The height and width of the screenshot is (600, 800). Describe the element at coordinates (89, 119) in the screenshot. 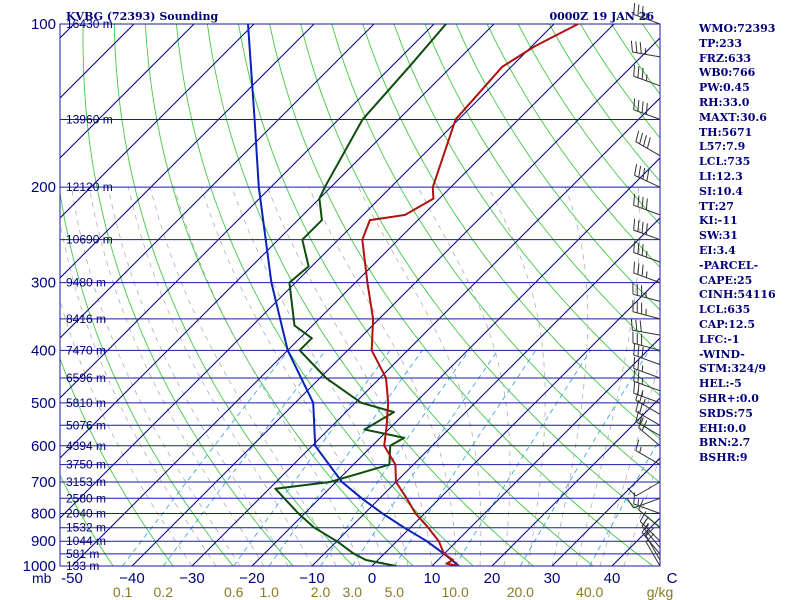

I see `height-label: 13960 m` at that location.